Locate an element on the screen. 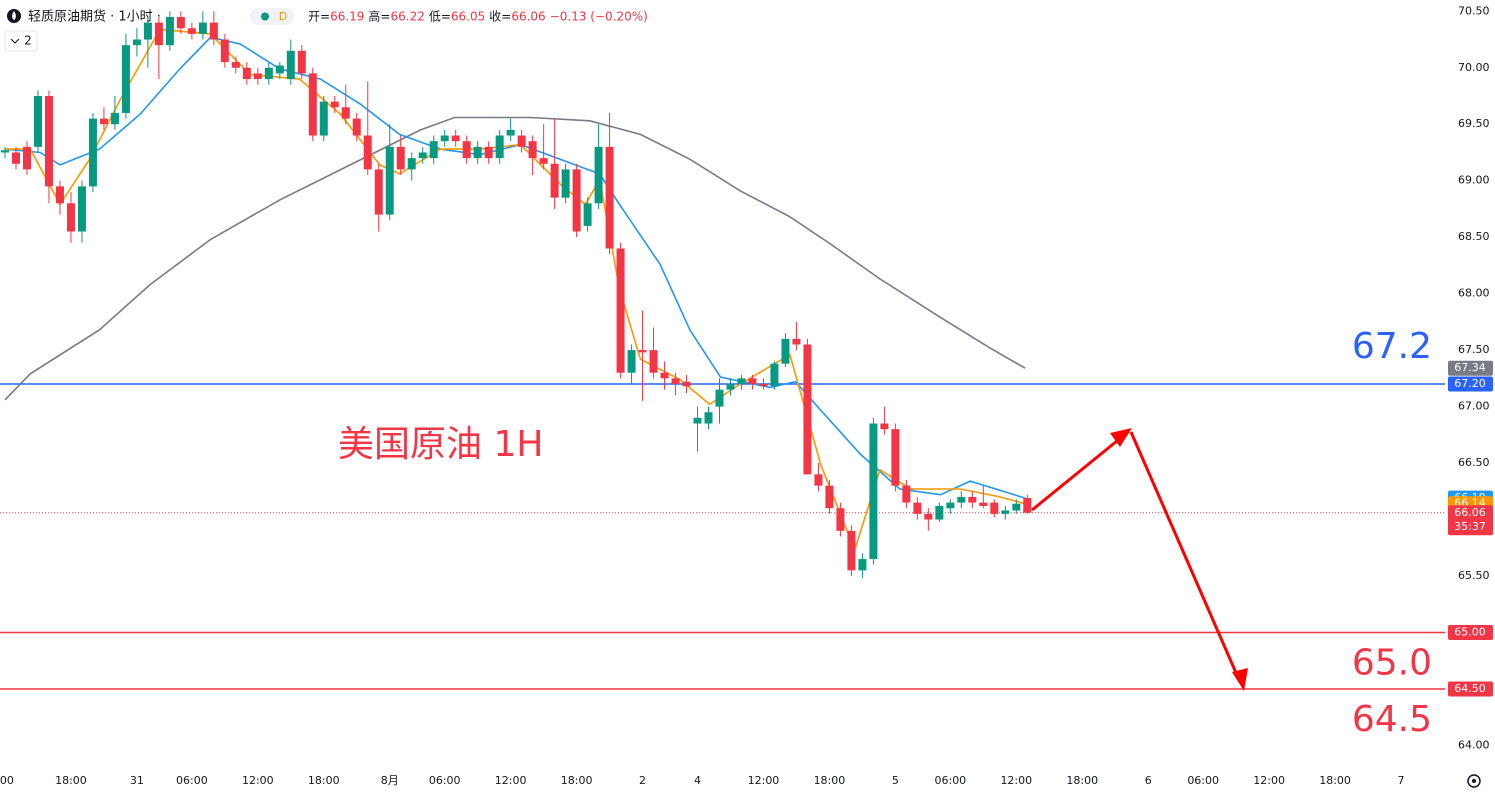 The image size is (1495, 794). ohlc-value: 66.06 is located at coordinates (528, 17).